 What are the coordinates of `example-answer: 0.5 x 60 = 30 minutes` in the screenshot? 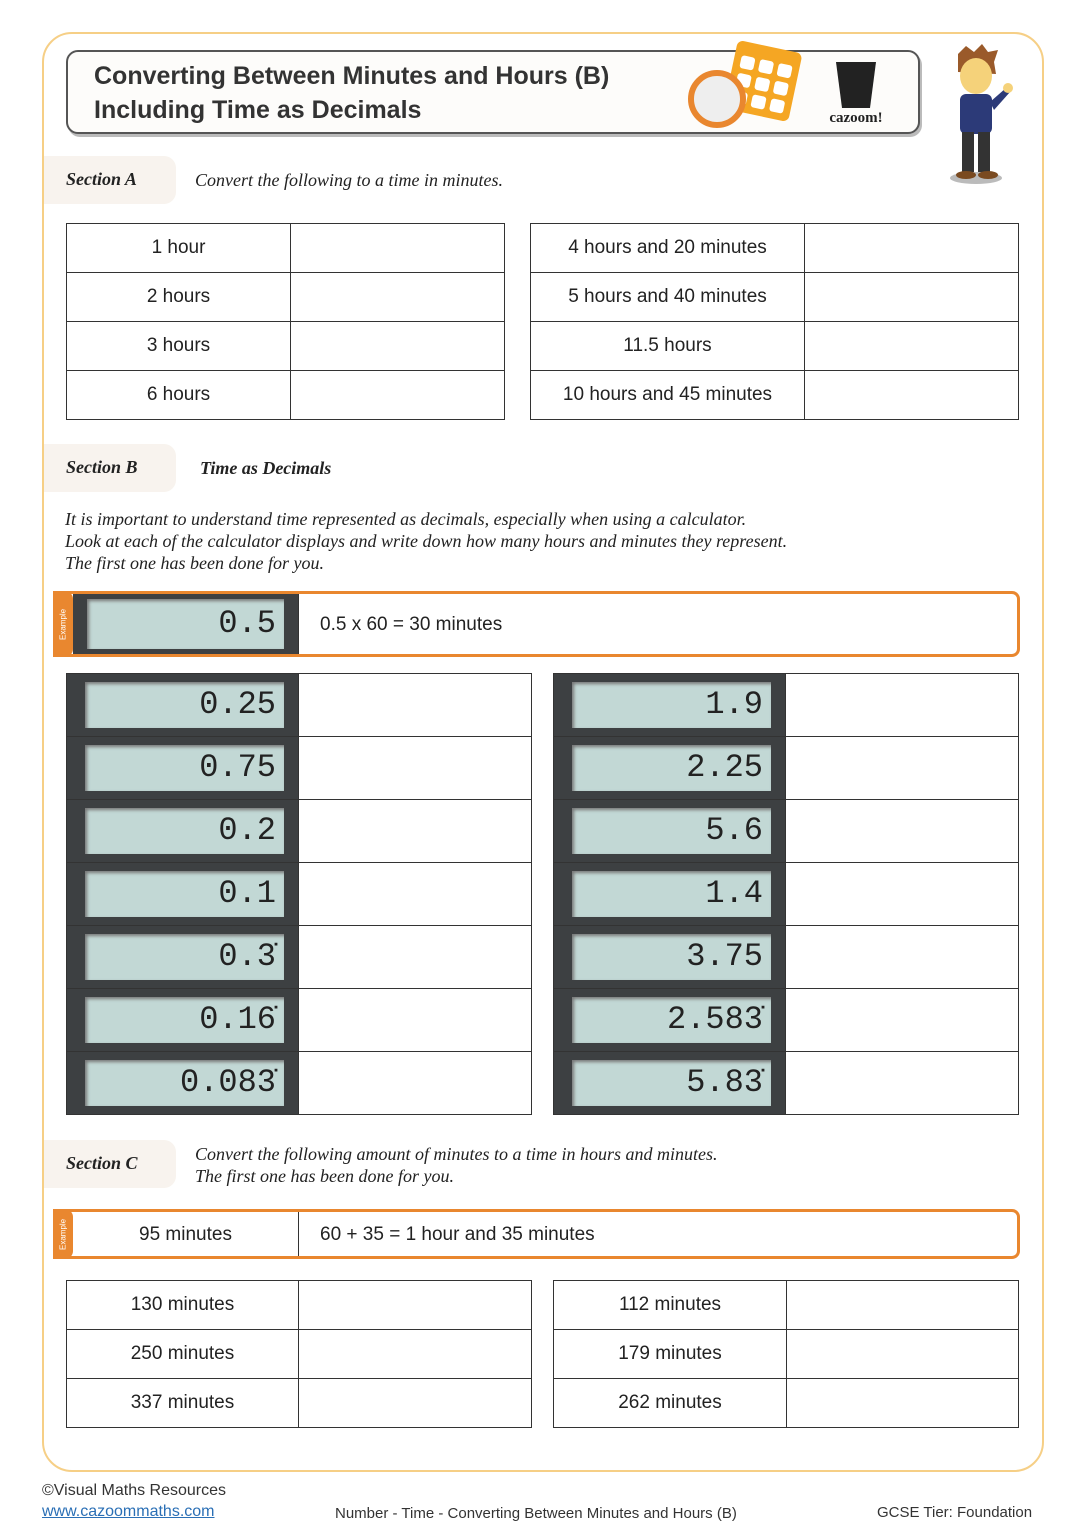 It's located at (411, 624).